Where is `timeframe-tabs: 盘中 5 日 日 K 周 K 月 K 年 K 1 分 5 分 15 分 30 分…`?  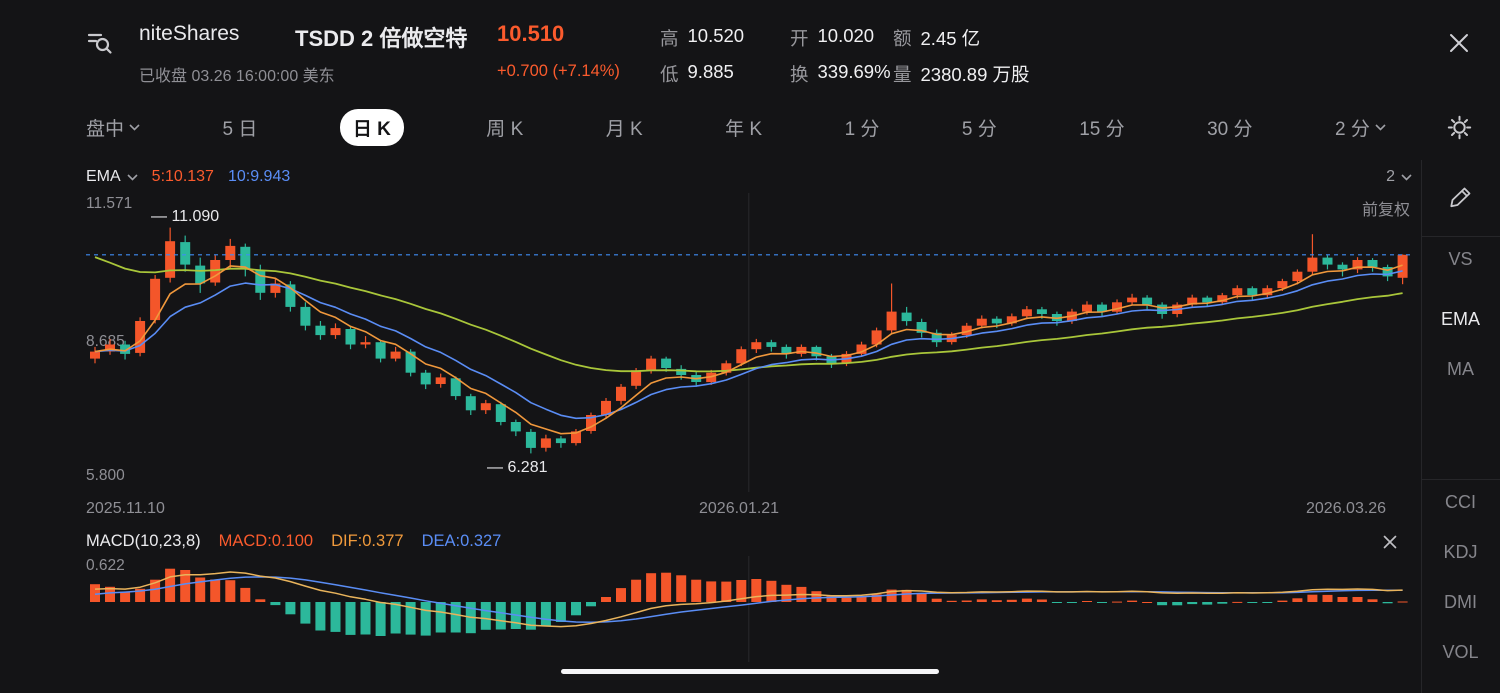 timeframe-tabs: 盘中 5 日 日 K 周 K 月 K 年 K 1 分 5 分 15 分 30 分… is located at coordinates (736, 127).